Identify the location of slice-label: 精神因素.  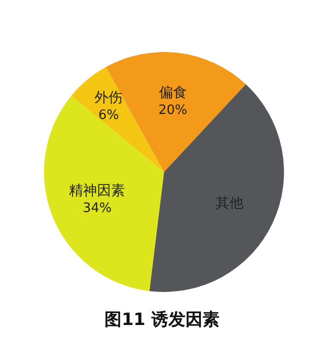
(97, 191).